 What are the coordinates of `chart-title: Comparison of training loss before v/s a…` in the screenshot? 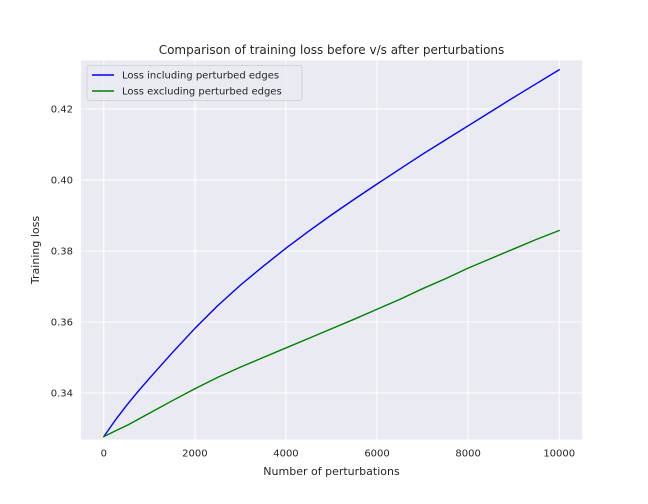 It's located at (332, 50).